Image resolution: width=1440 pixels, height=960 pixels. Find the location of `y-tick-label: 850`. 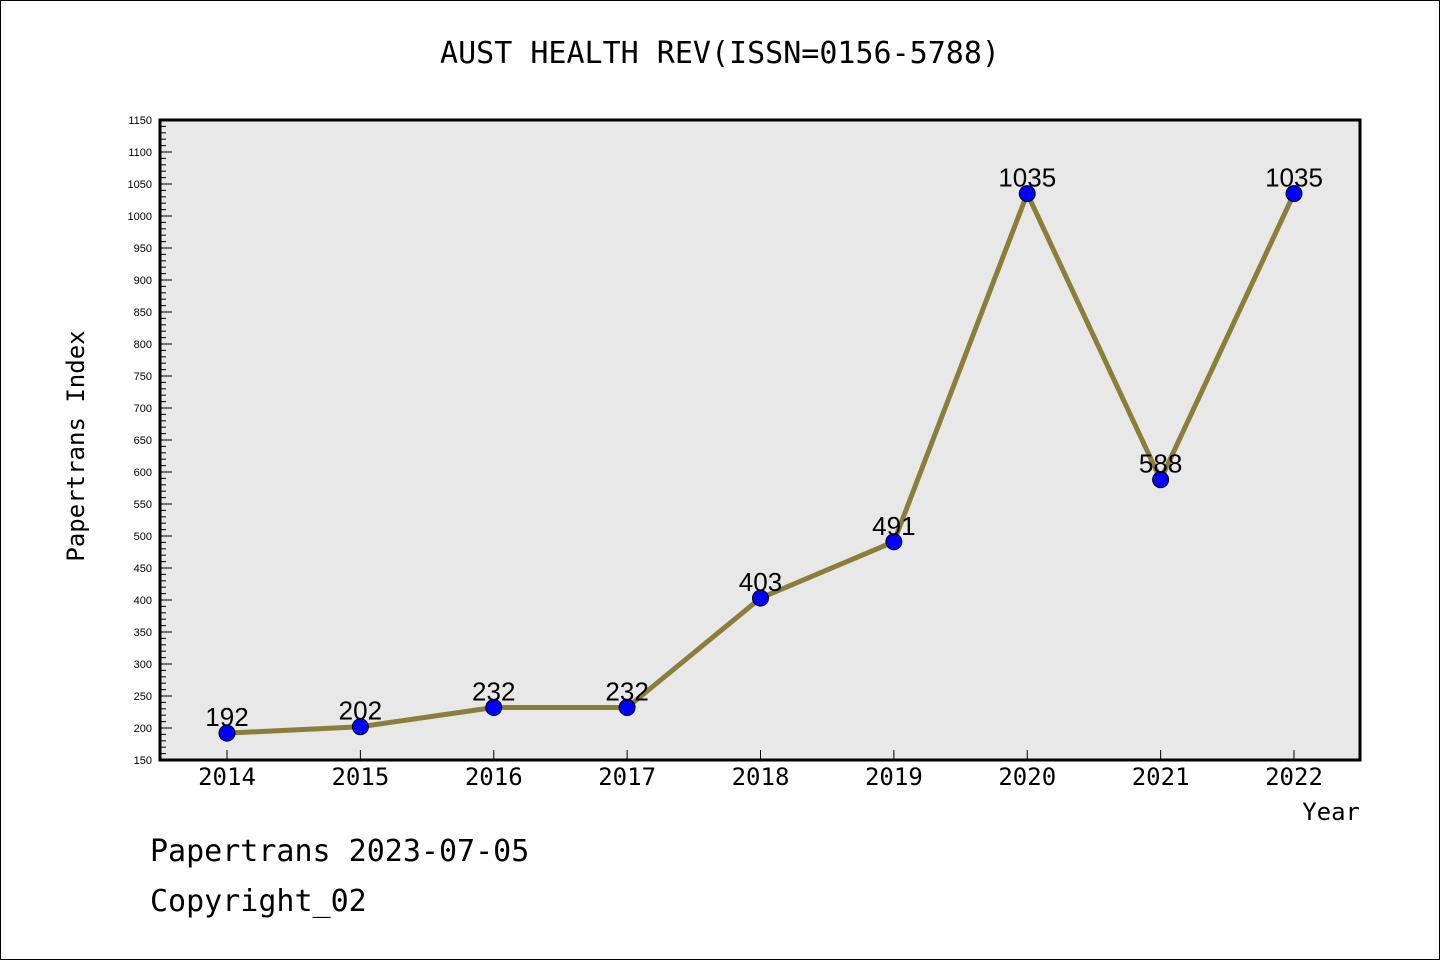

y-tick-label: 850 is located at coordinates (143, 313).